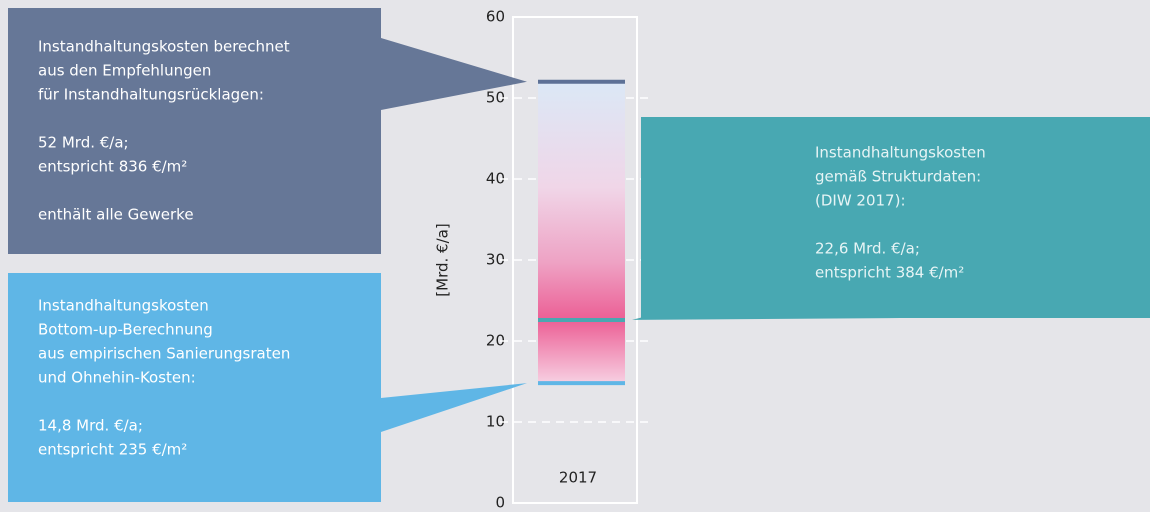  I want to click on callout-text: enthält alle Gewerke, so click(116, 215).